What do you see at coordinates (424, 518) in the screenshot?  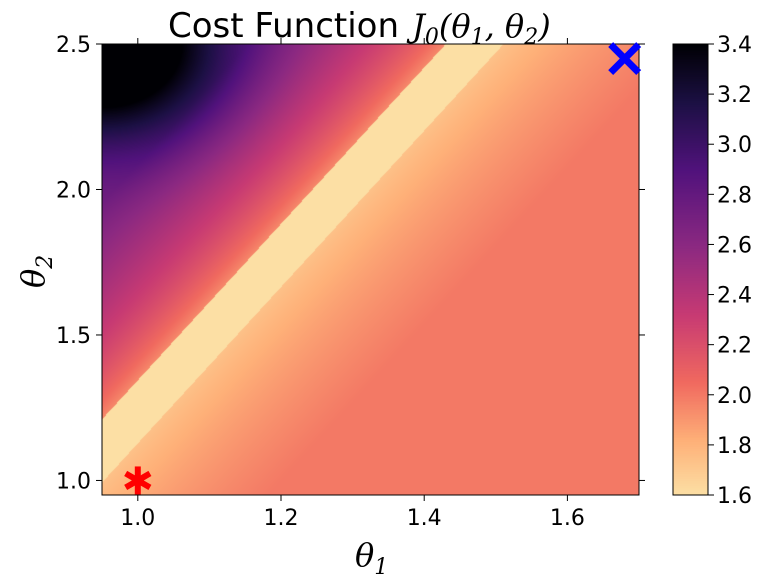 I see `x-tick-label: 1.4` at bounding box center [424, 518].